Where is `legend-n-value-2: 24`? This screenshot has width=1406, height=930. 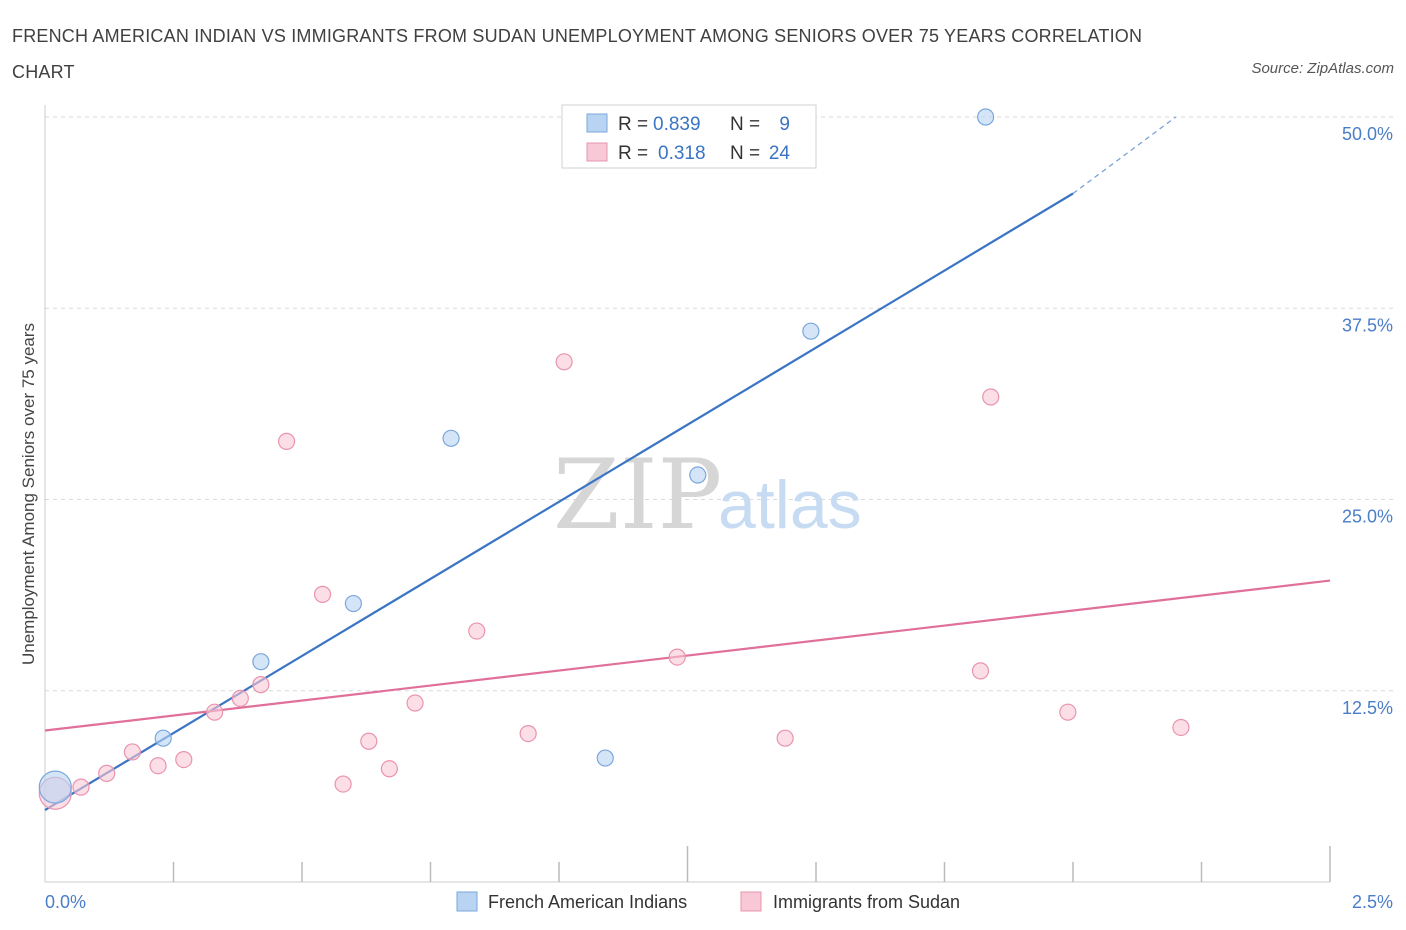
legend-n-value-2: 24 is located at coordinates (780, 153).